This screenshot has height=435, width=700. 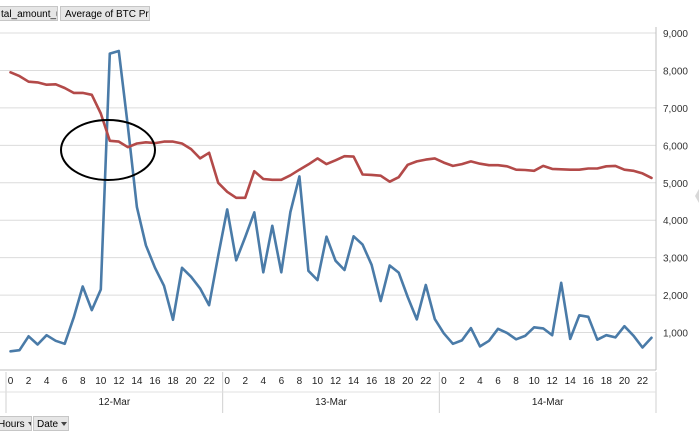 I want to click on date-group-label: 13-Mar, so click(x=331, y=402).